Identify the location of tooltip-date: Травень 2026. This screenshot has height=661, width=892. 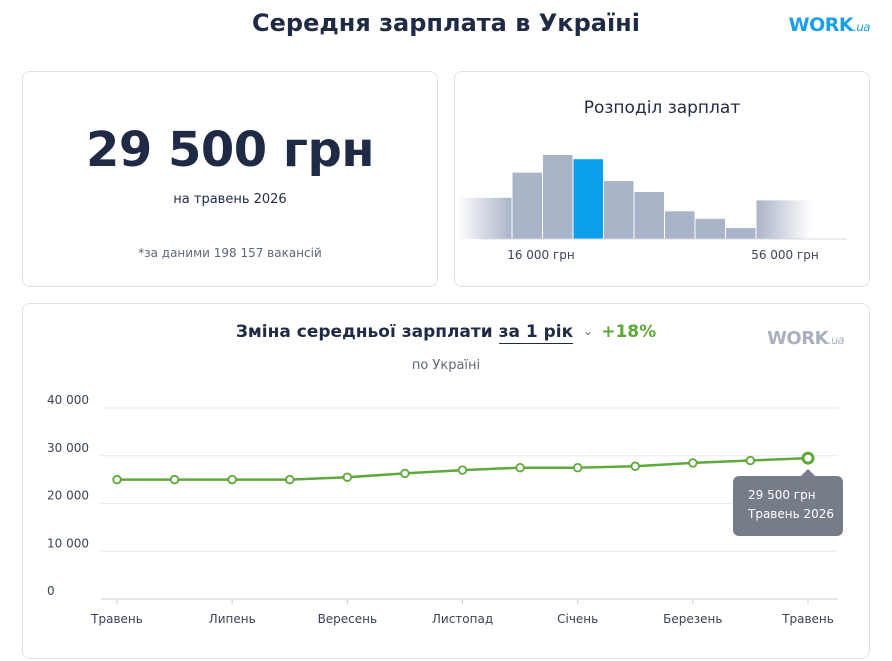
(791, 514).